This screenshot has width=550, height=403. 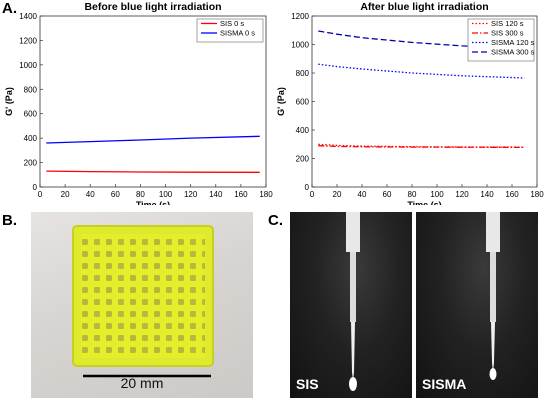 I want to click on panel-letter-a: A., so click(x=9, y=8).